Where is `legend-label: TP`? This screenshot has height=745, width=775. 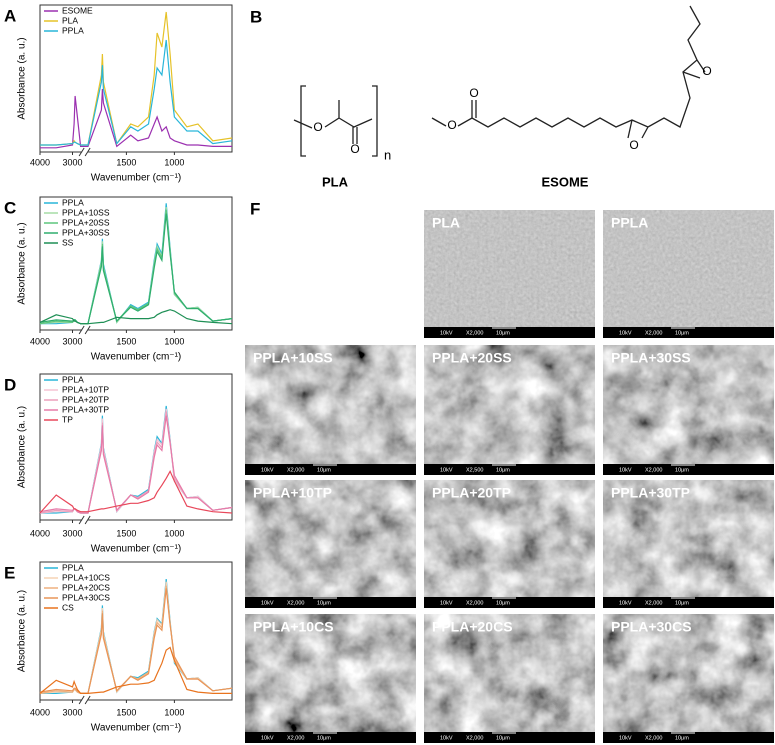 legend-label: TP is located at coordinates (67, 419).